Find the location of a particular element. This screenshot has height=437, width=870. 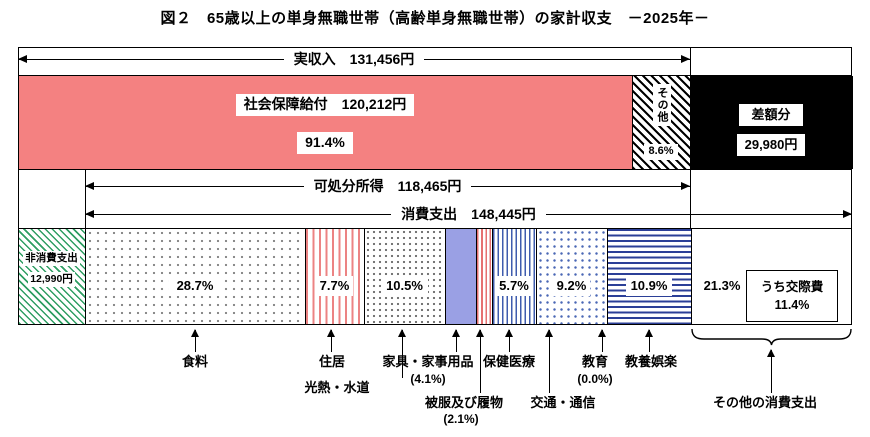

deficit-value-row: 29,980円 is located at coordinates (771, 145).